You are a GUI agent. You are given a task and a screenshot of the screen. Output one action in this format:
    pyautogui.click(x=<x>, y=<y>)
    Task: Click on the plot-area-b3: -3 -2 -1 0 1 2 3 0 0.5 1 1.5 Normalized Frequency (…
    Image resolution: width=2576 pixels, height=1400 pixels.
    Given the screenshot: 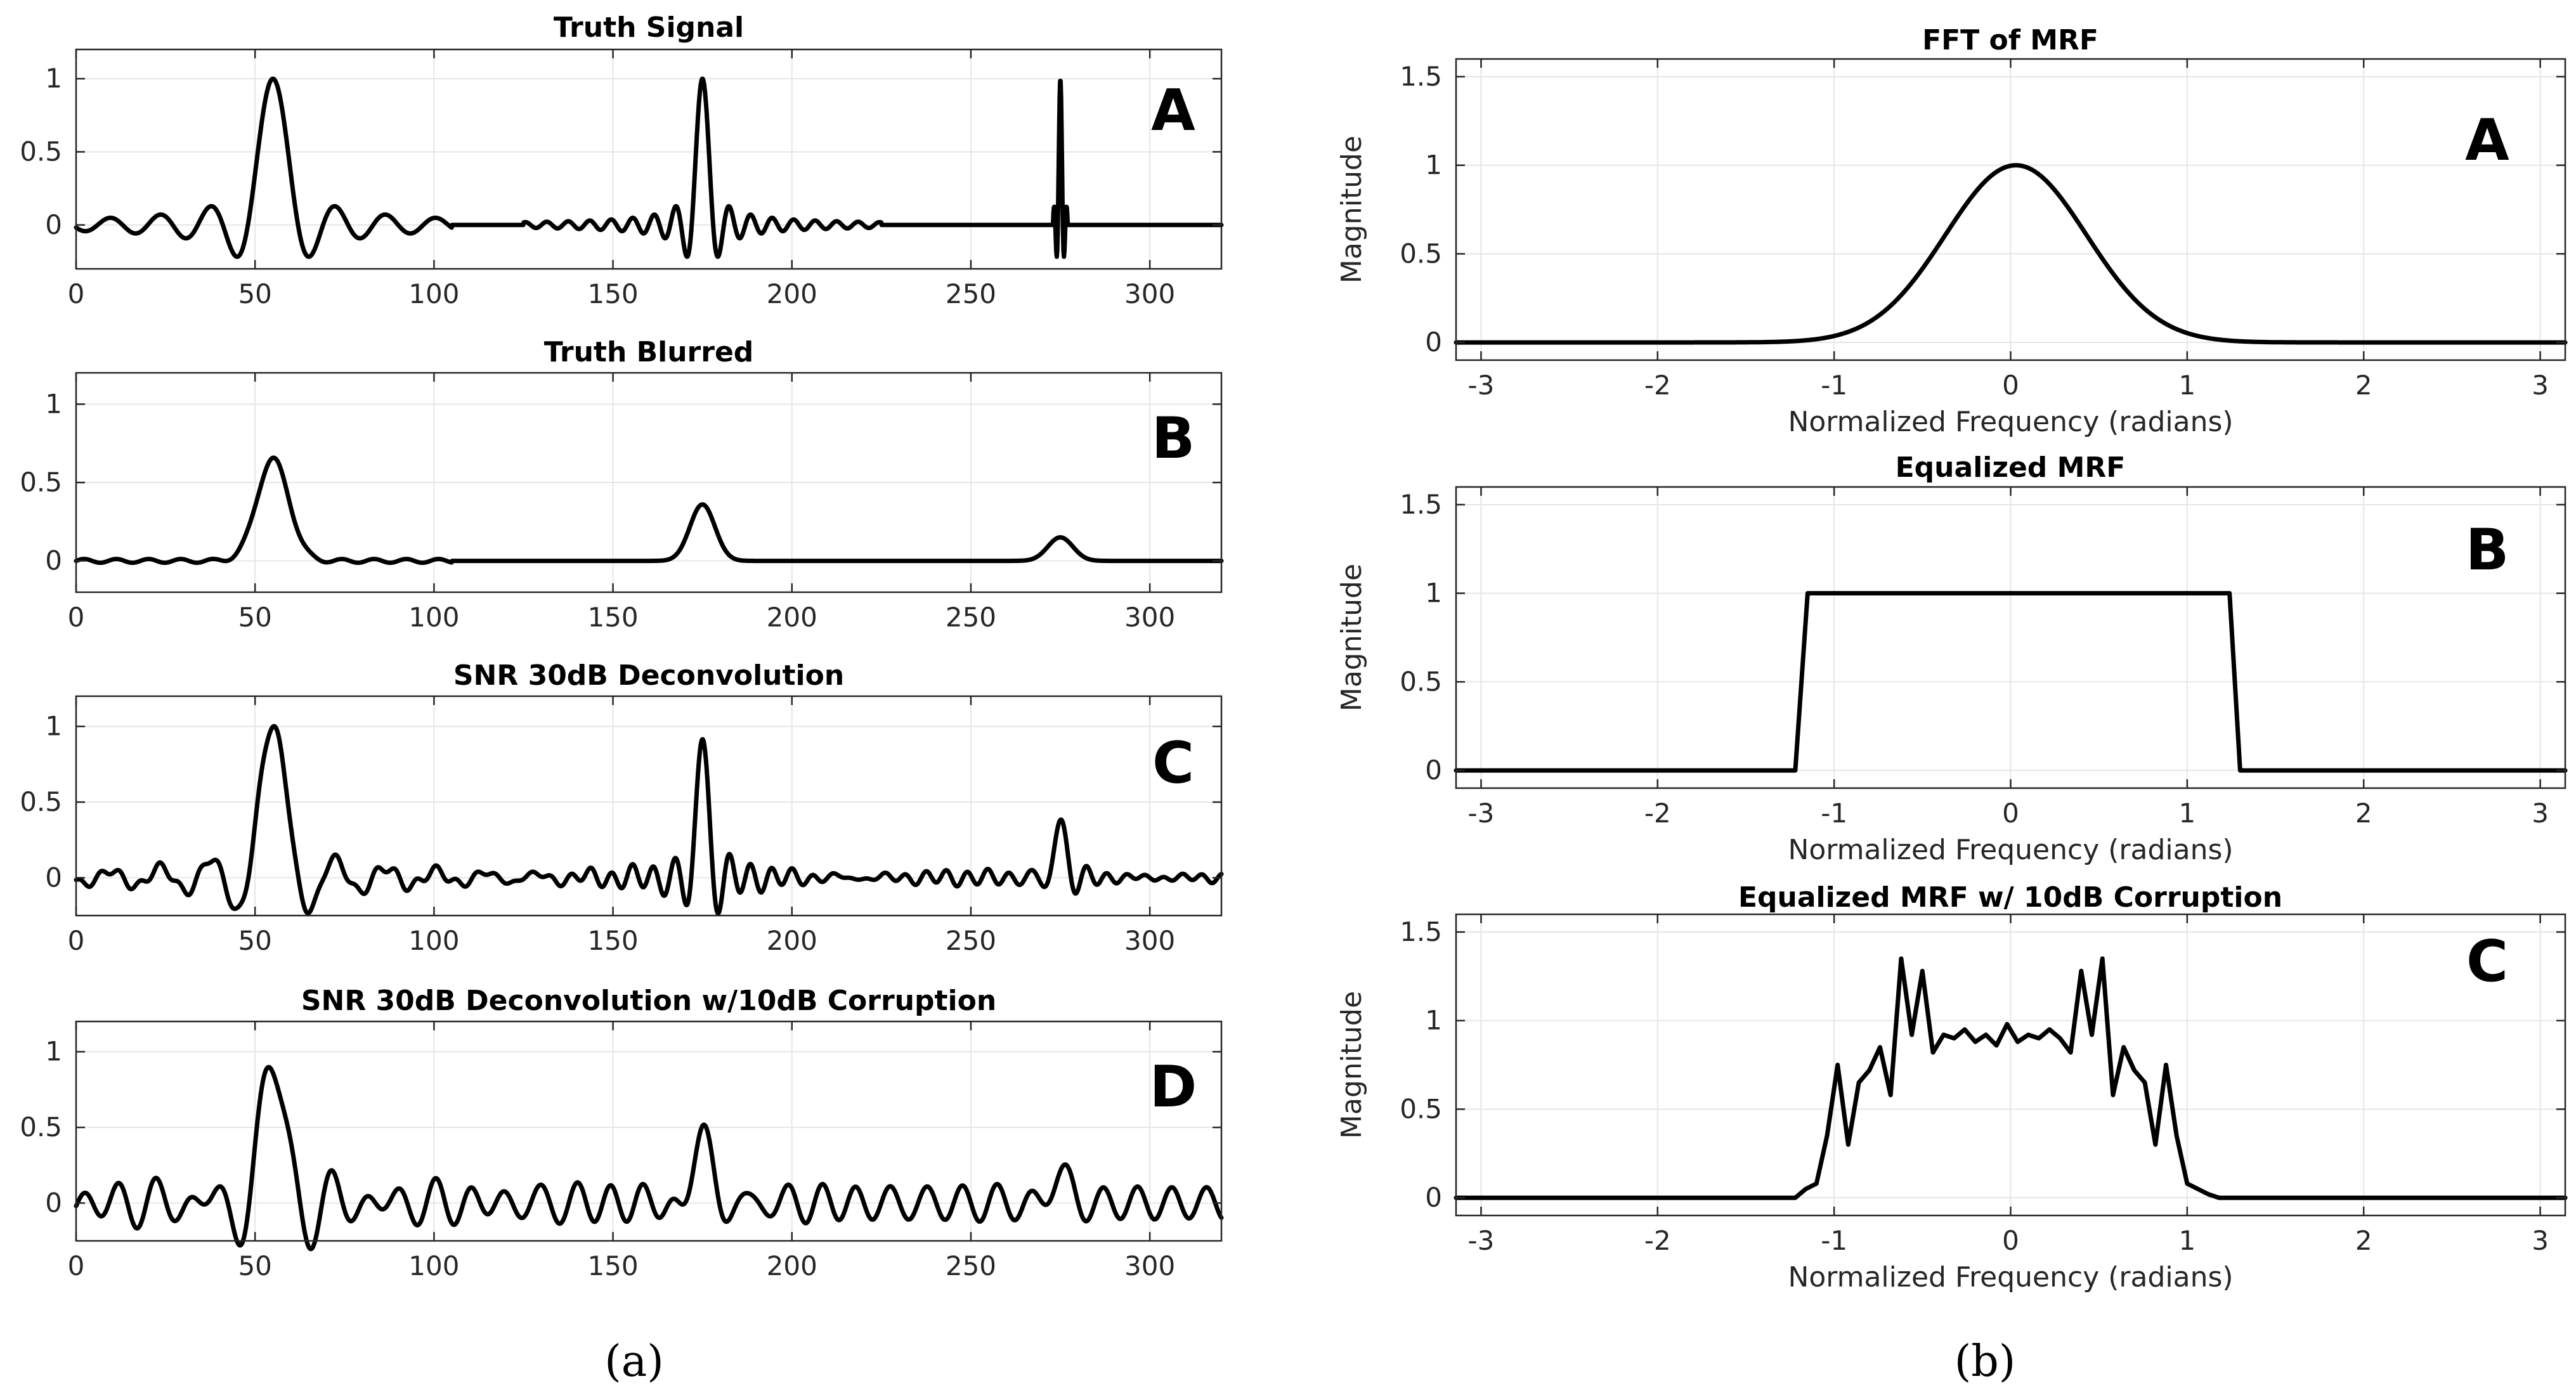 What is the action you would take?
    pyautogui.click(x=1952, y=1103)
    